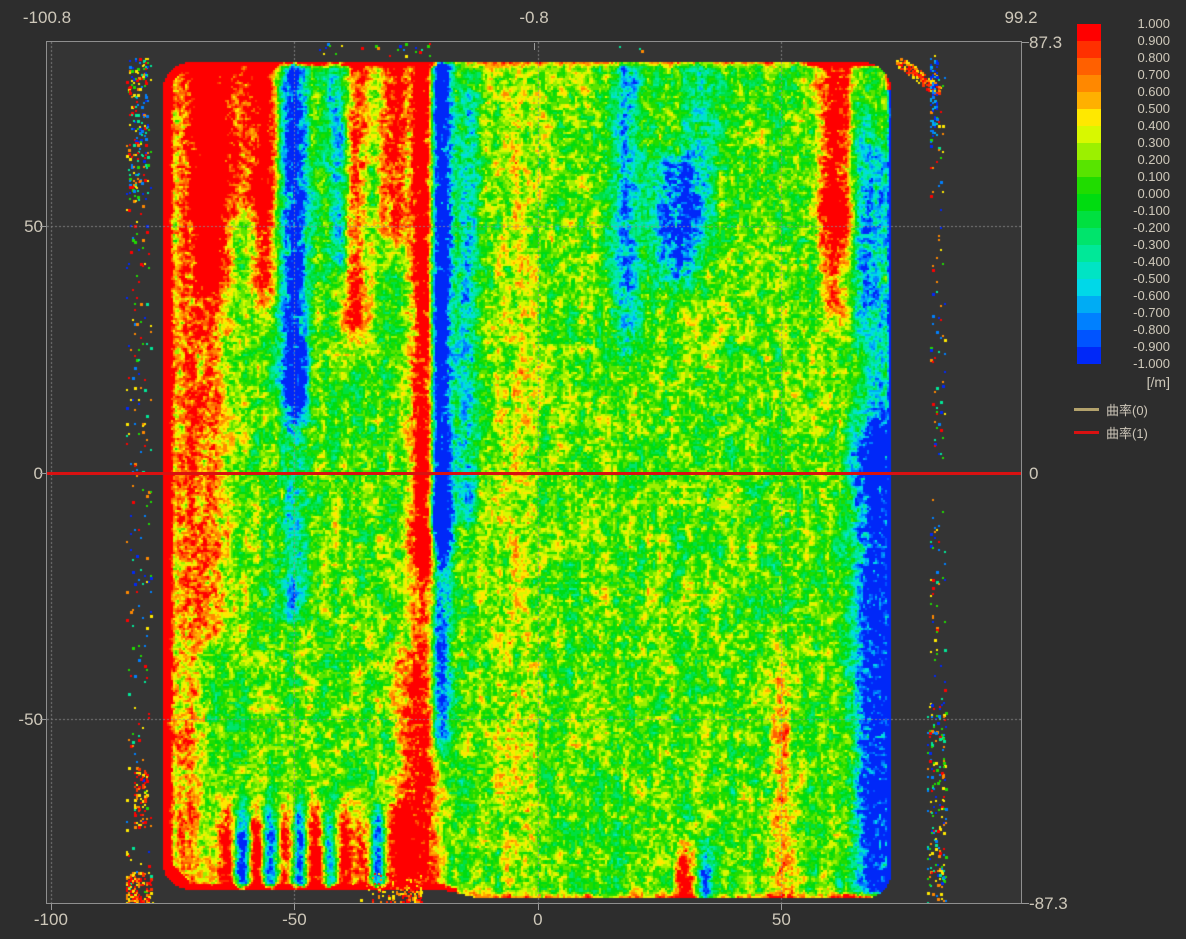  I want to click on colorbar-tick-label: -0.400, so click(1151, 261).